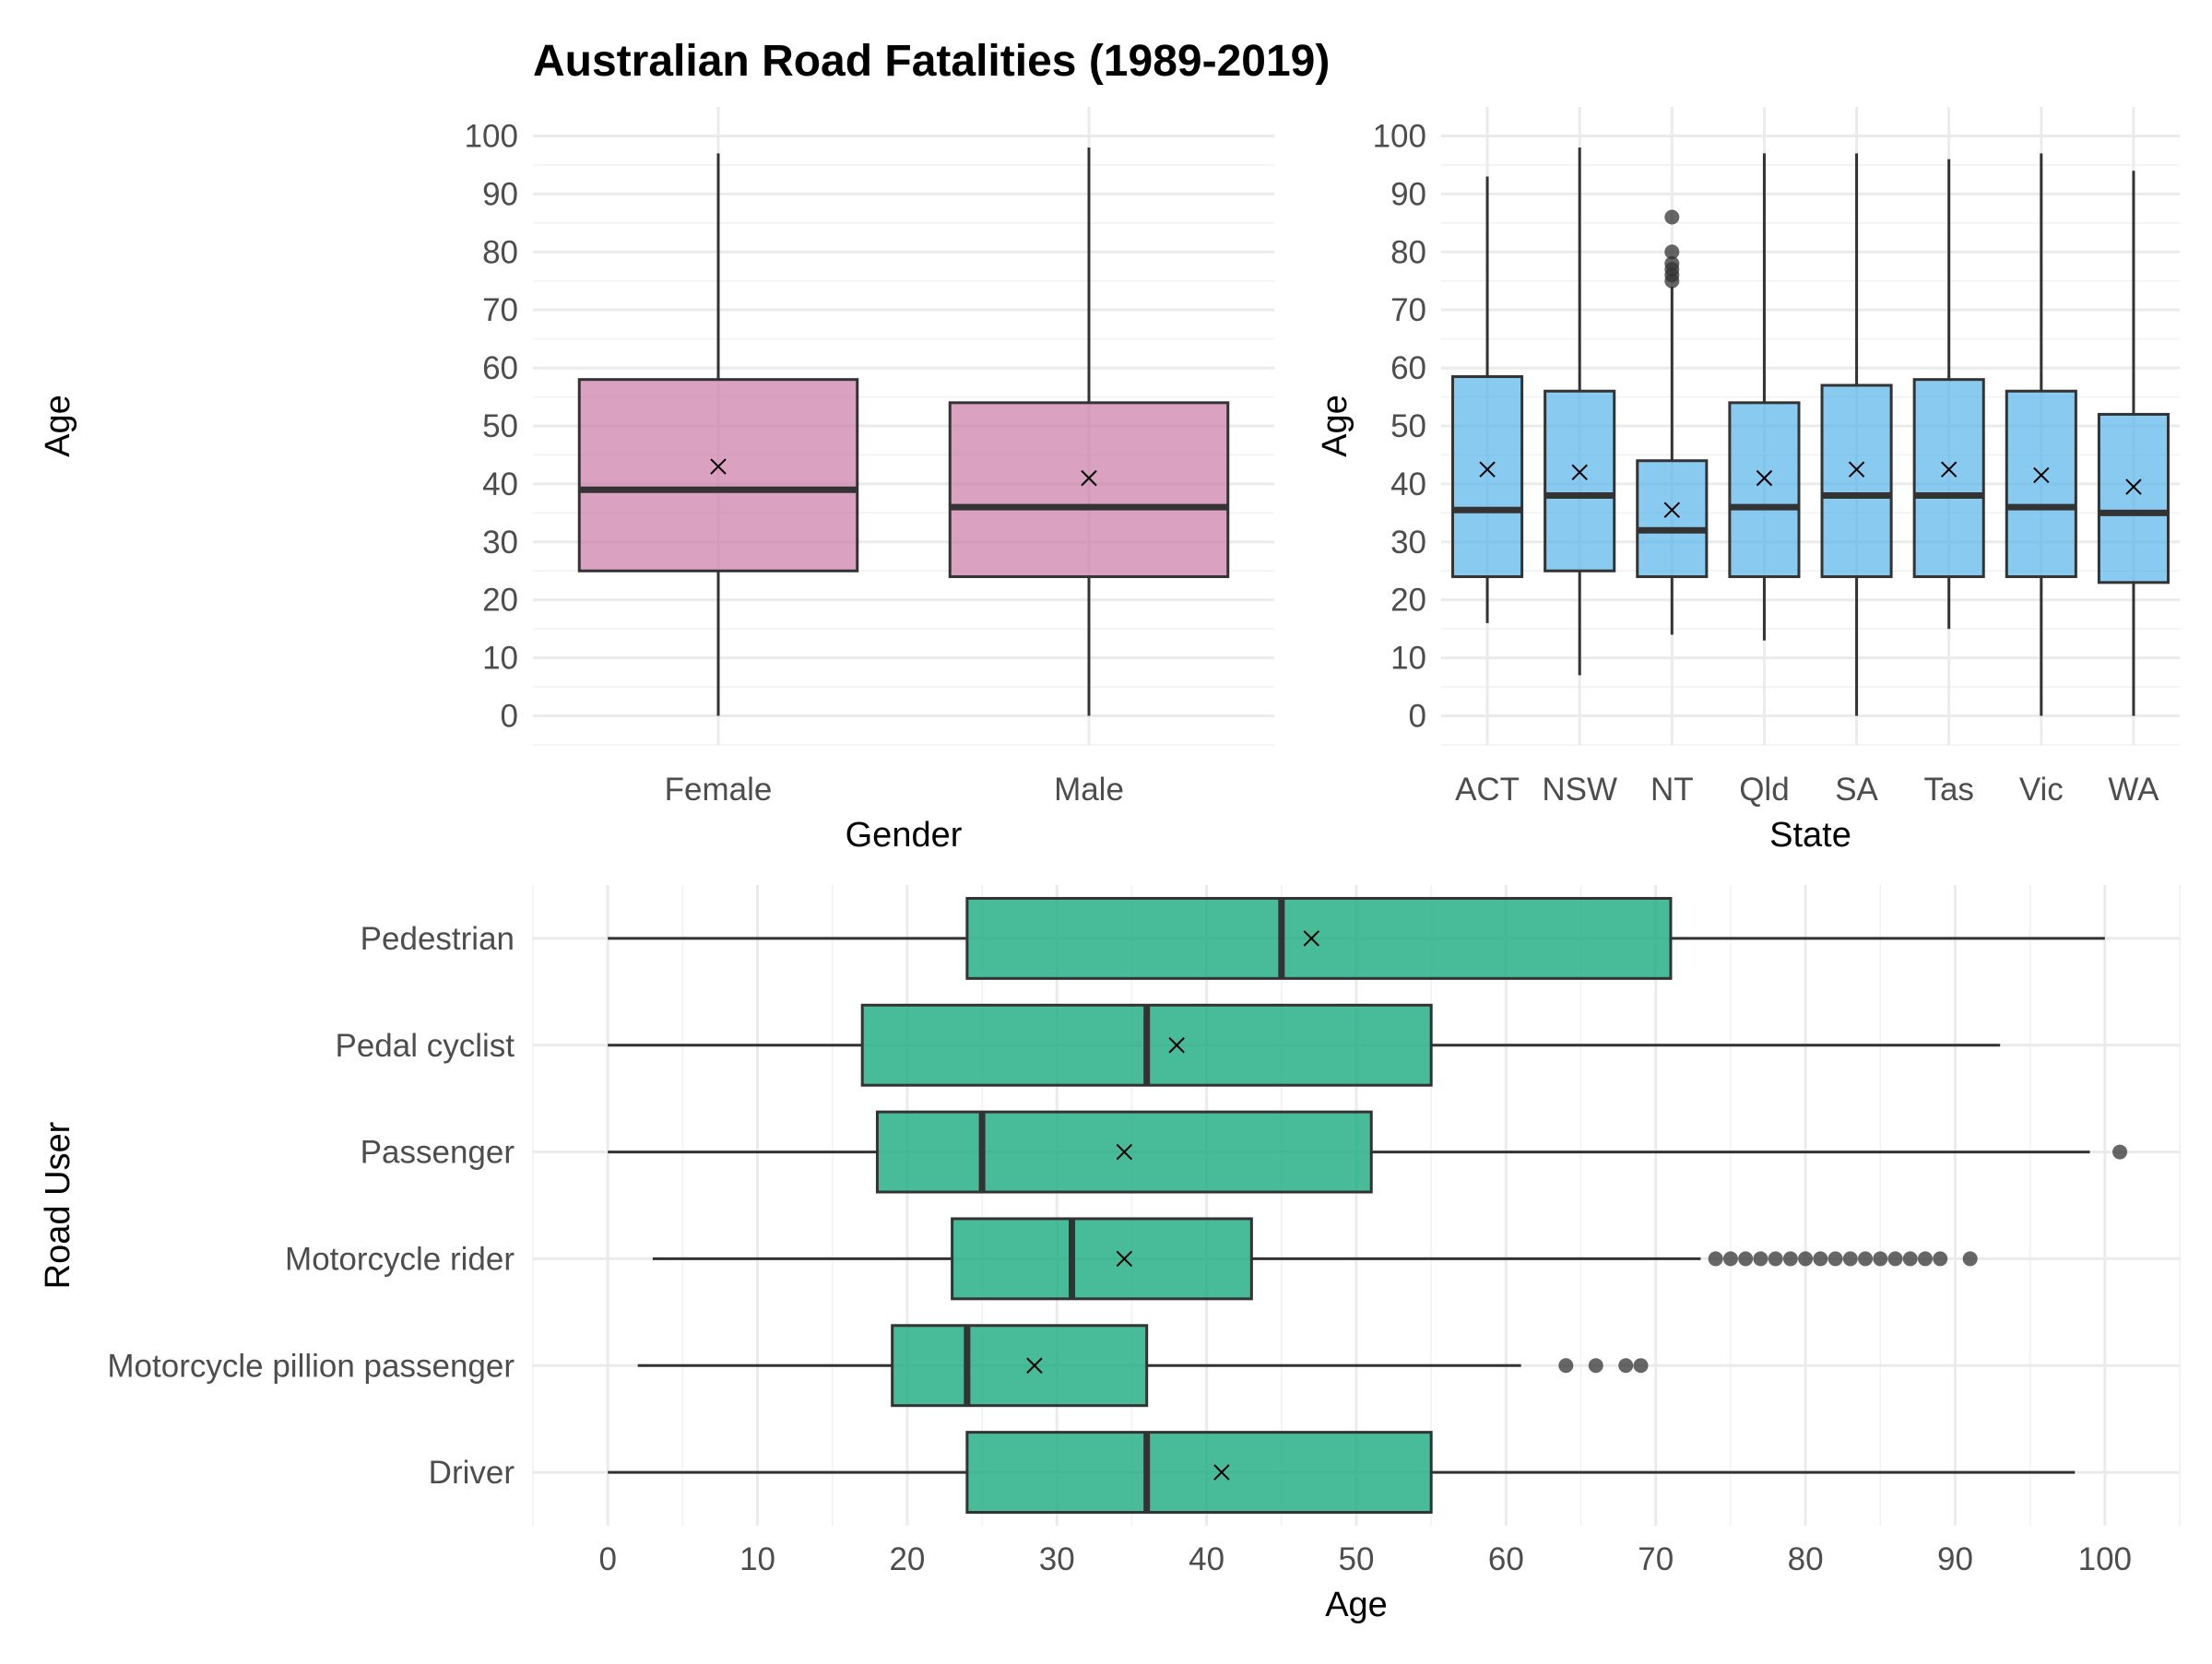 The width and height of the screenshot is (2212, 1664). Describe the element at coordinates (1408, 601) in the screenshot. I see `y-tick-label: 20` at that location.